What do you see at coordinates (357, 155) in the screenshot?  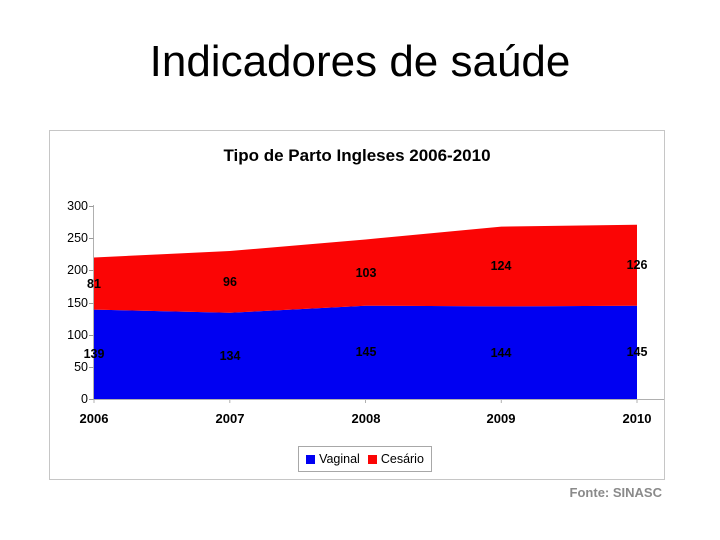 I see `chart-title: Tipo de Parto Ingleses 2006-2010` at bounding box center [357, 155].